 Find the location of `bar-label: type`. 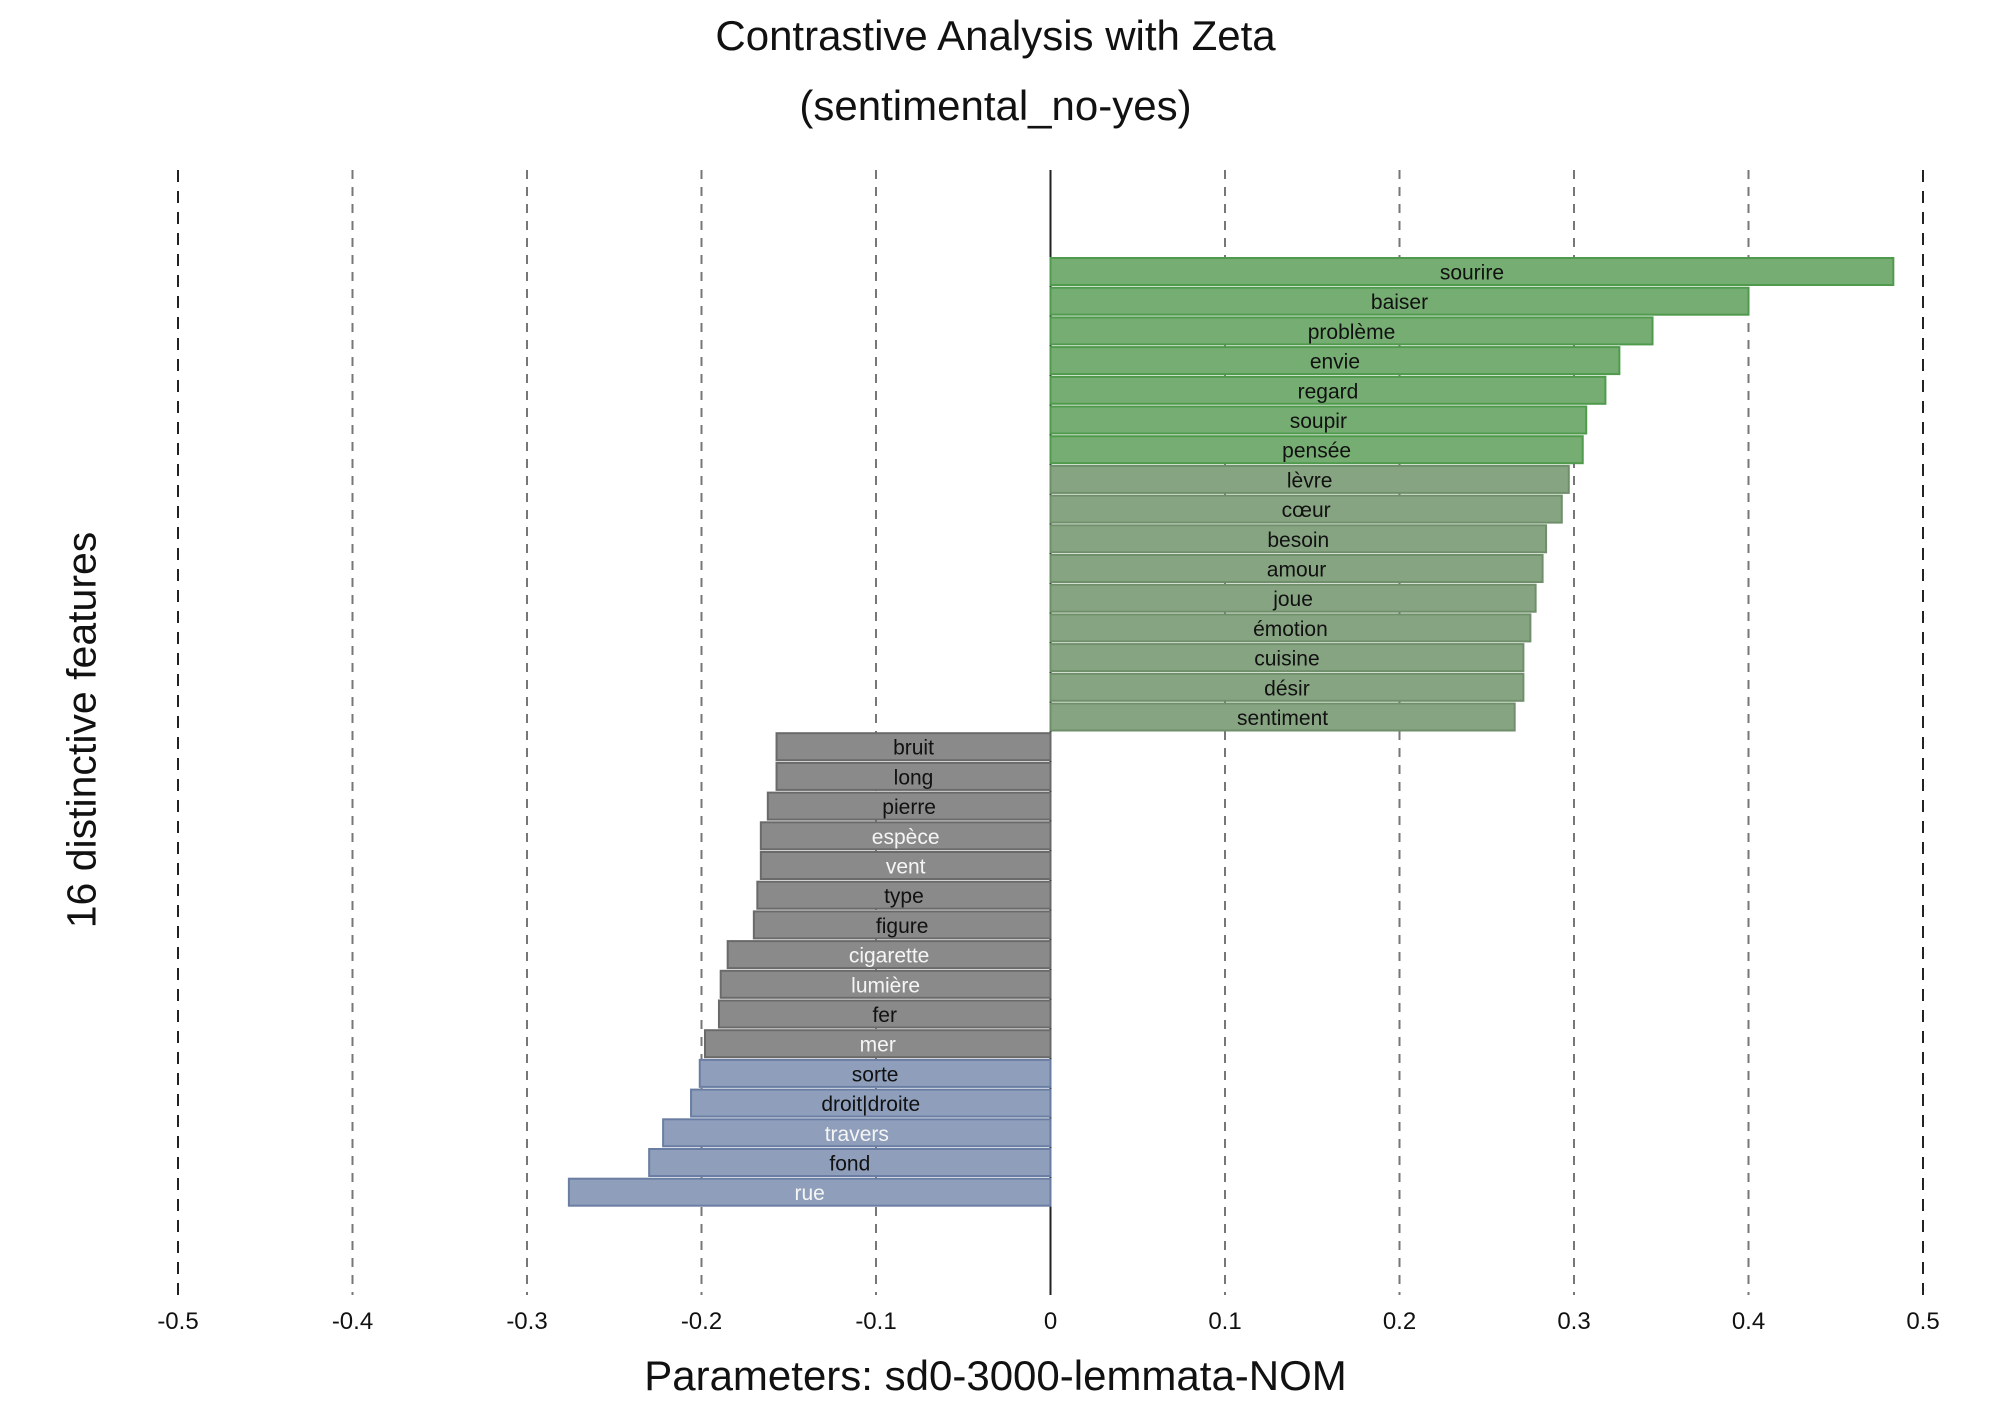

bar-label: type is located at coordinates (904, 896).